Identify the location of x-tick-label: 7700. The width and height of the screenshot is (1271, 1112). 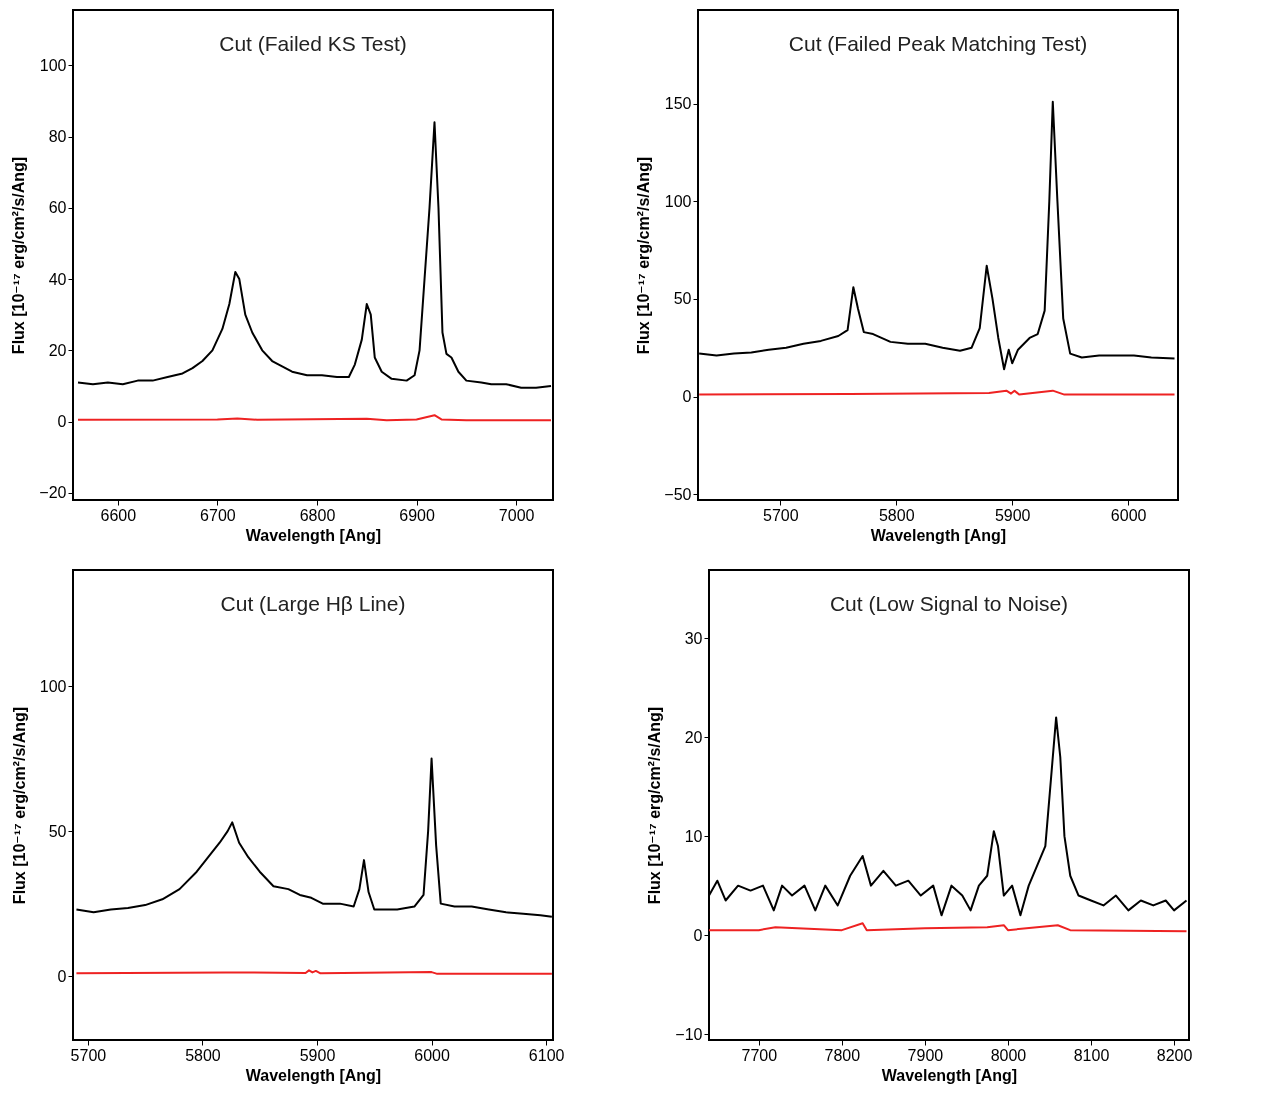
(759, 1055).